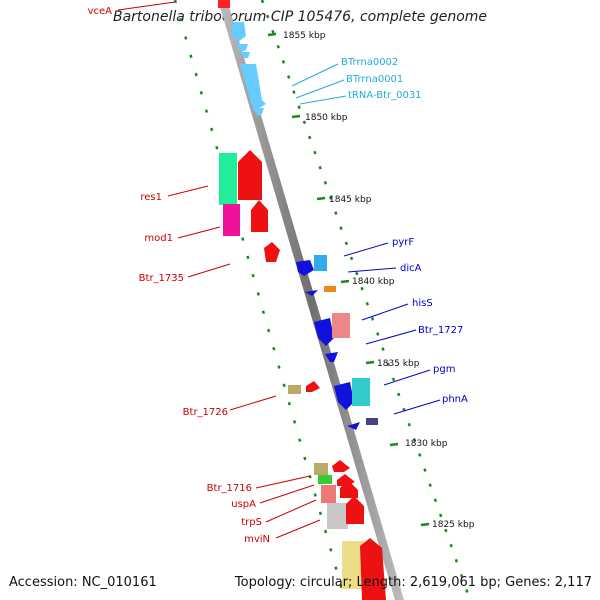 The height and width of the screenshot is (600, 600). What do you see at coordinates (239, 32) in the screenshot?
I see `rna-feature-top-a` at bounding box center [239, 32].